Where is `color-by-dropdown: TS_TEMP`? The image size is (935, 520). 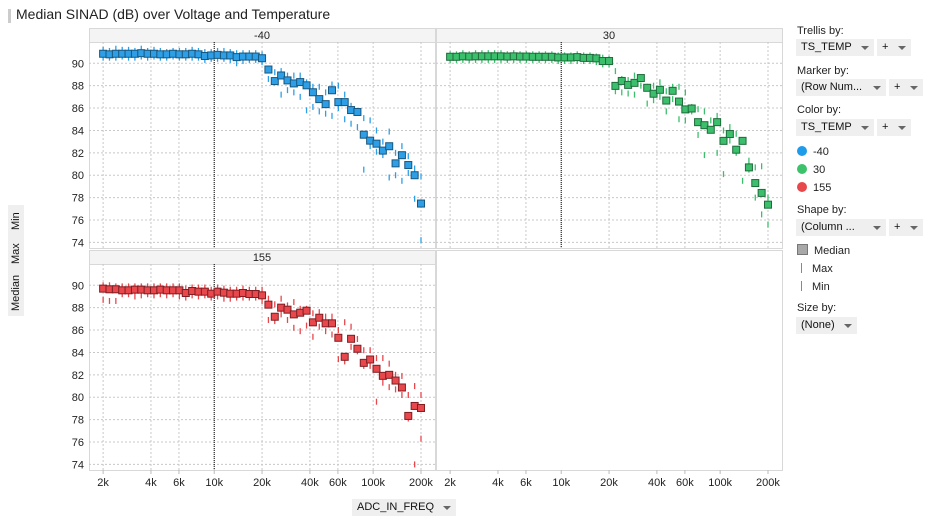
color-by-dropdown: TS_TEMP is located at coordinates (835, 127).